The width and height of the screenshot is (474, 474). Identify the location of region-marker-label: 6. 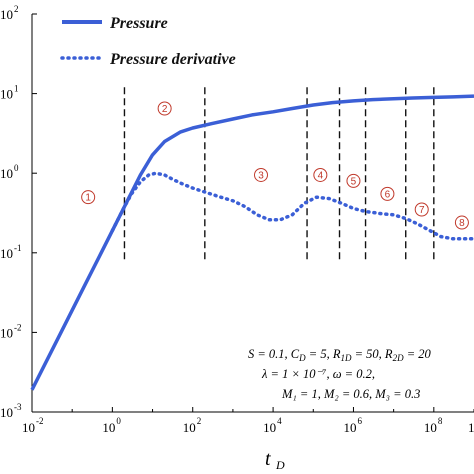
(388, 194).